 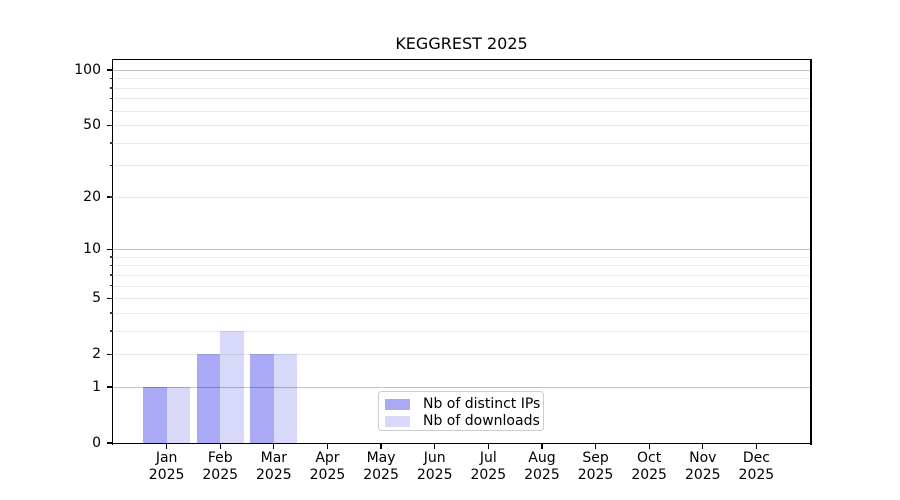 I want to click on x-tick-label-nov: Nov 2025, so click(x=702, y=466).